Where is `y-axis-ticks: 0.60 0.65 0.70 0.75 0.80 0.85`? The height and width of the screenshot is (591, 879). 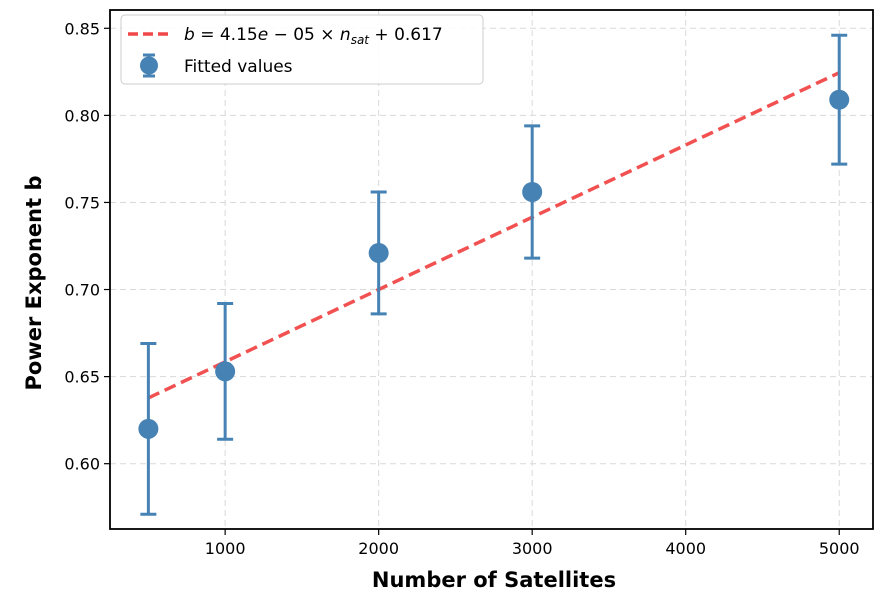 y-axis-ticks: 0.60 0.65 0.70 0.75 0.80 0.85 is located at coordinates (87, 246).